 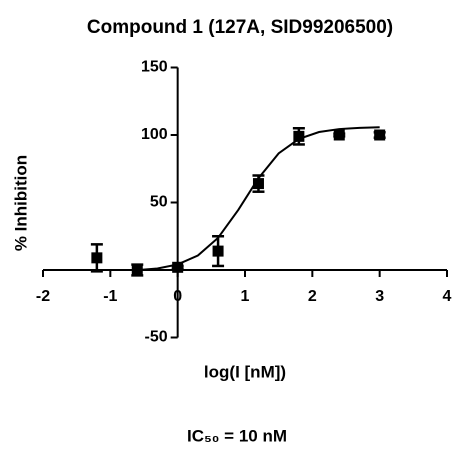 I want to click on x-tick-label: -1, so click(x=110, y=296).